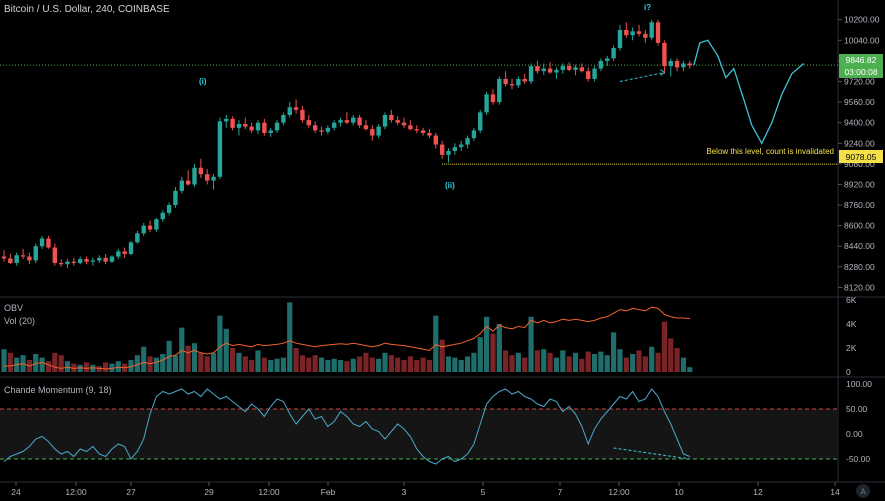 The width and height of the screenshot is (885, 501). I want to click on auto-scale-button, so click(863, 491).